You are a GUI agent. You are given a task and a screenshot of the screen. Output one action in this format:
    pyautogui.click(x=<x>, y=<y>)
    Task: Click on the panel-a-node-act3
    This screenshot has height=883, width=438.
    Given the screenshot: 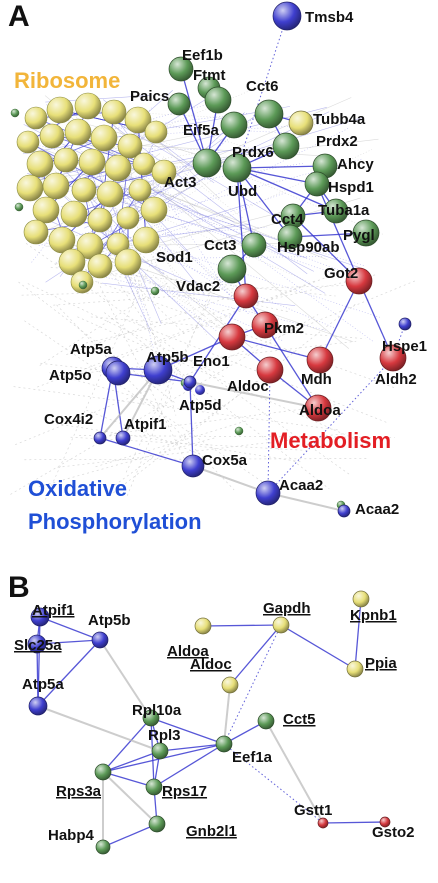 What is the action you would take?
    pyautogui.click(x=207, y=163)
    